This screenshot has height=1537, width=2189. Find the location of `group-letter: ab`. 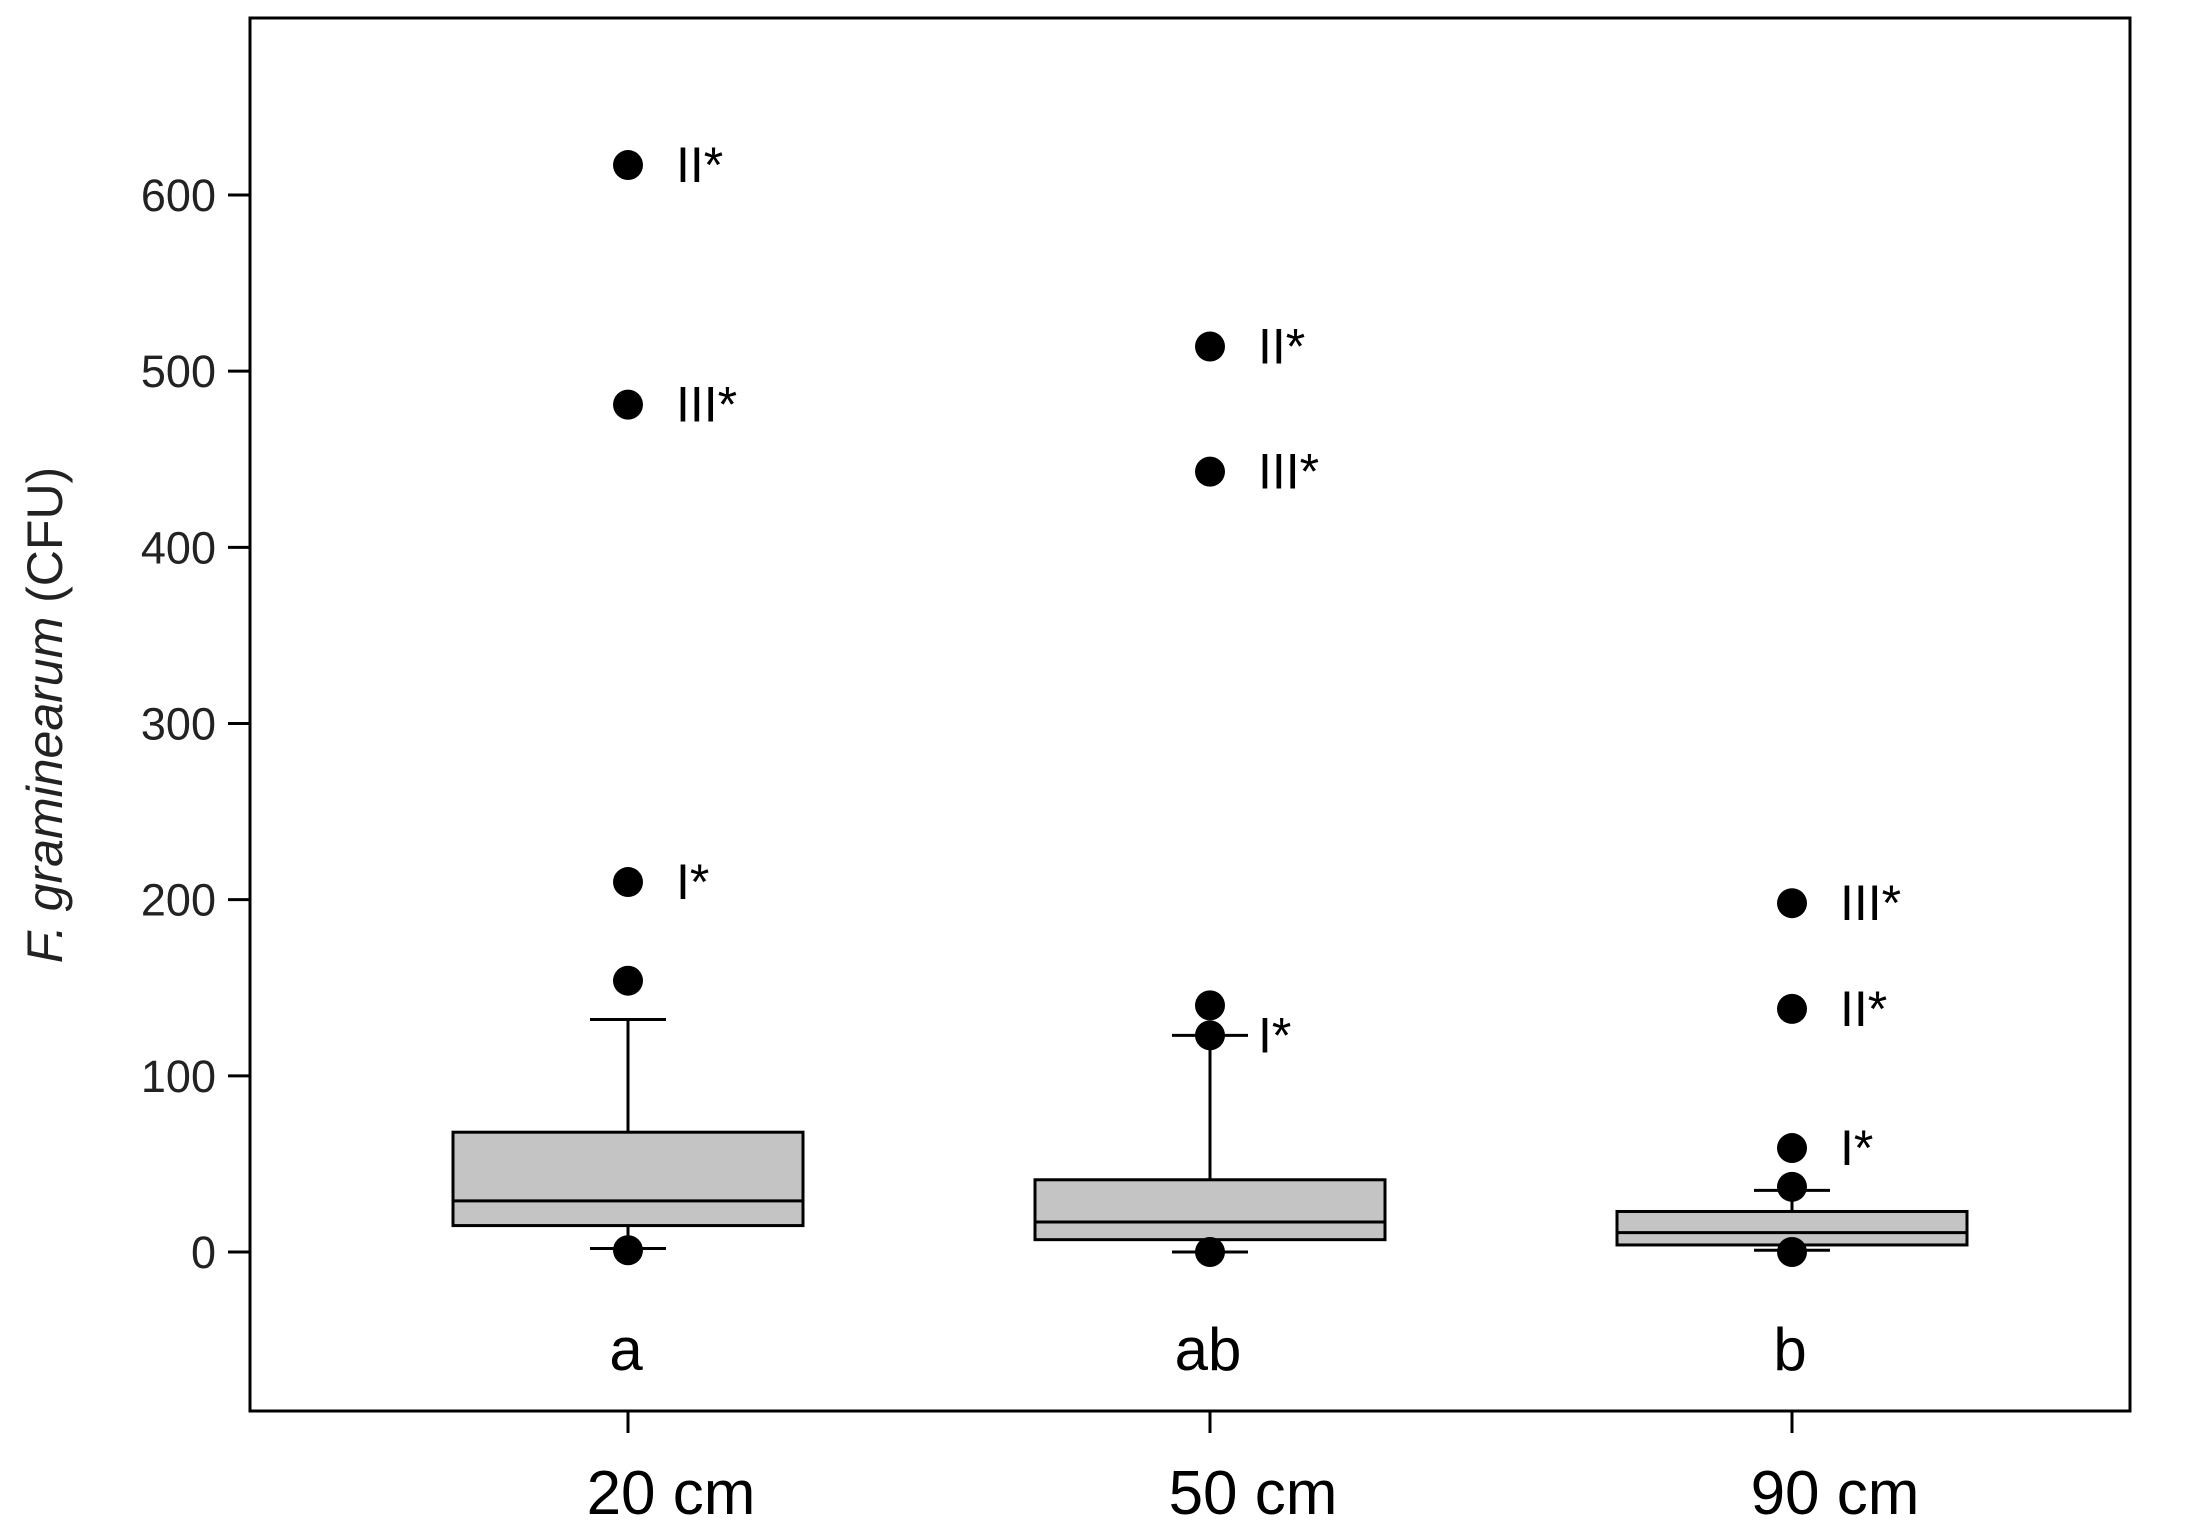

group-letter: ab is located at coordinates (1208, 1349).